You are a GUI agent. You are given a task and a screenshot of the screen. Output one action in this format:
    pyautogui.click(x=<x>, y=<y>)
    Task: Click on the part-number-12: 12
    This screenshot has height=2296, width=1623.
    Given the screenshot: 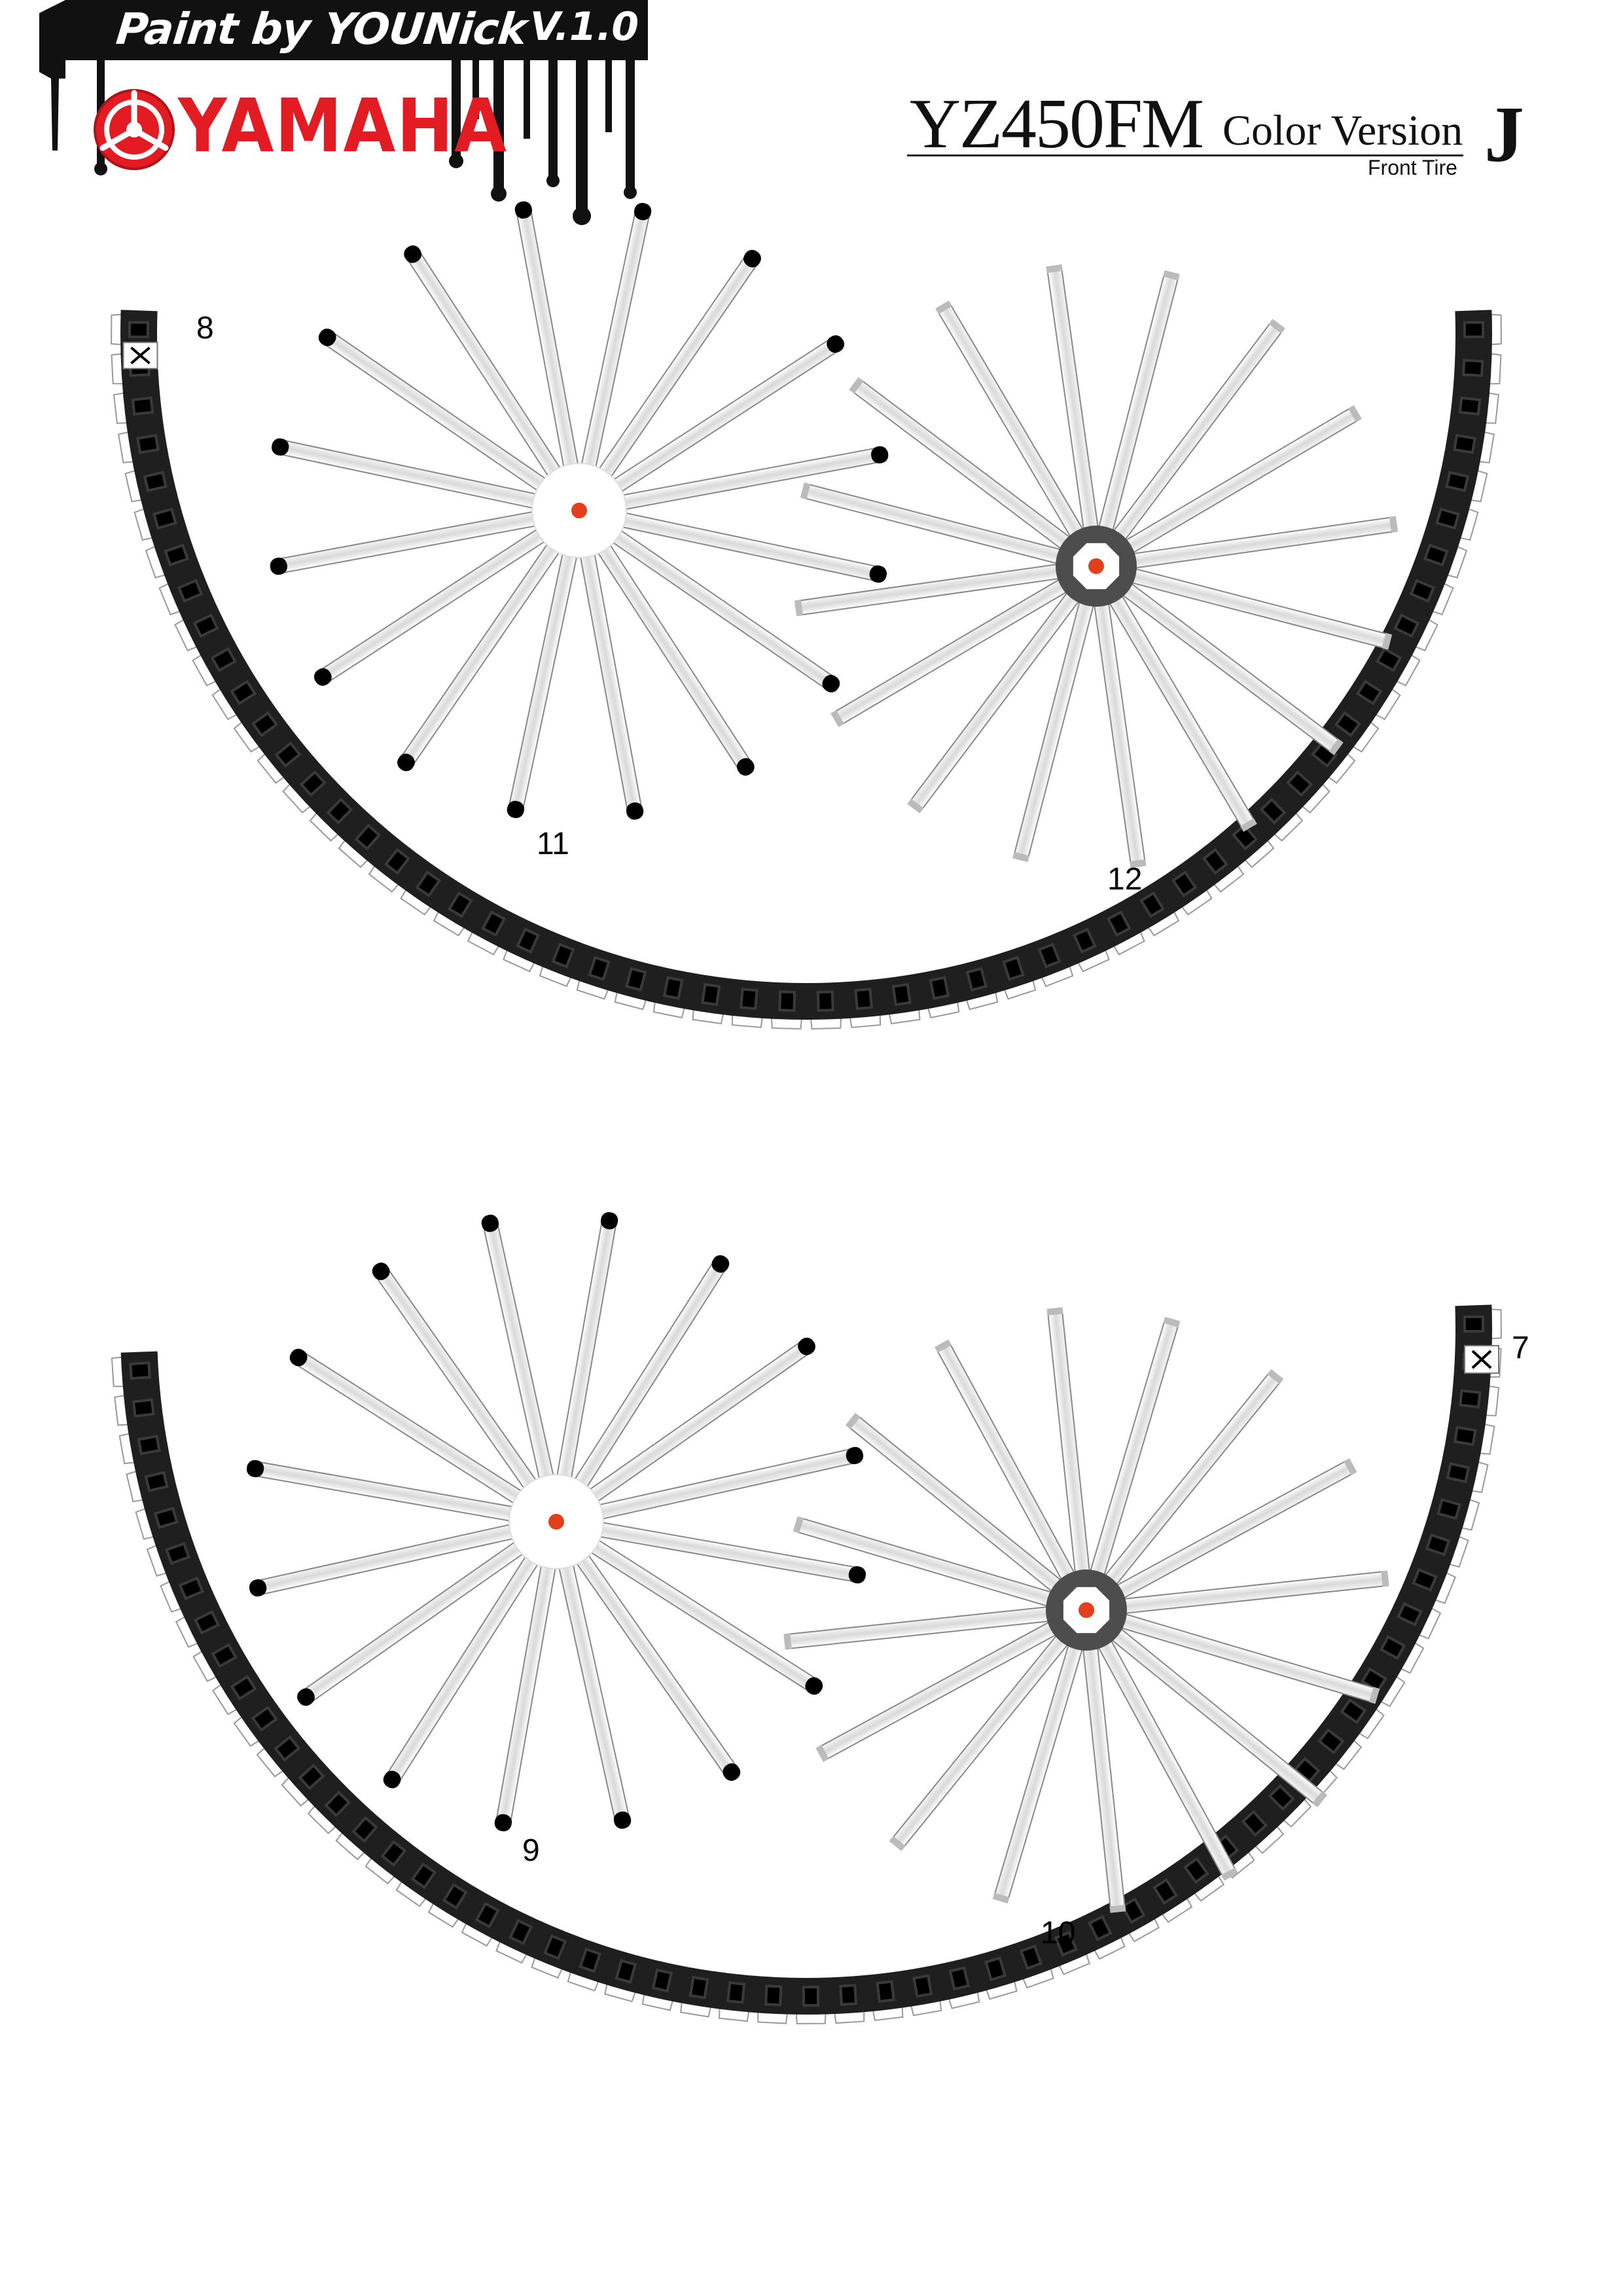 What is the action you would take?
    pyautogui.click(x=1125, y=879)
    